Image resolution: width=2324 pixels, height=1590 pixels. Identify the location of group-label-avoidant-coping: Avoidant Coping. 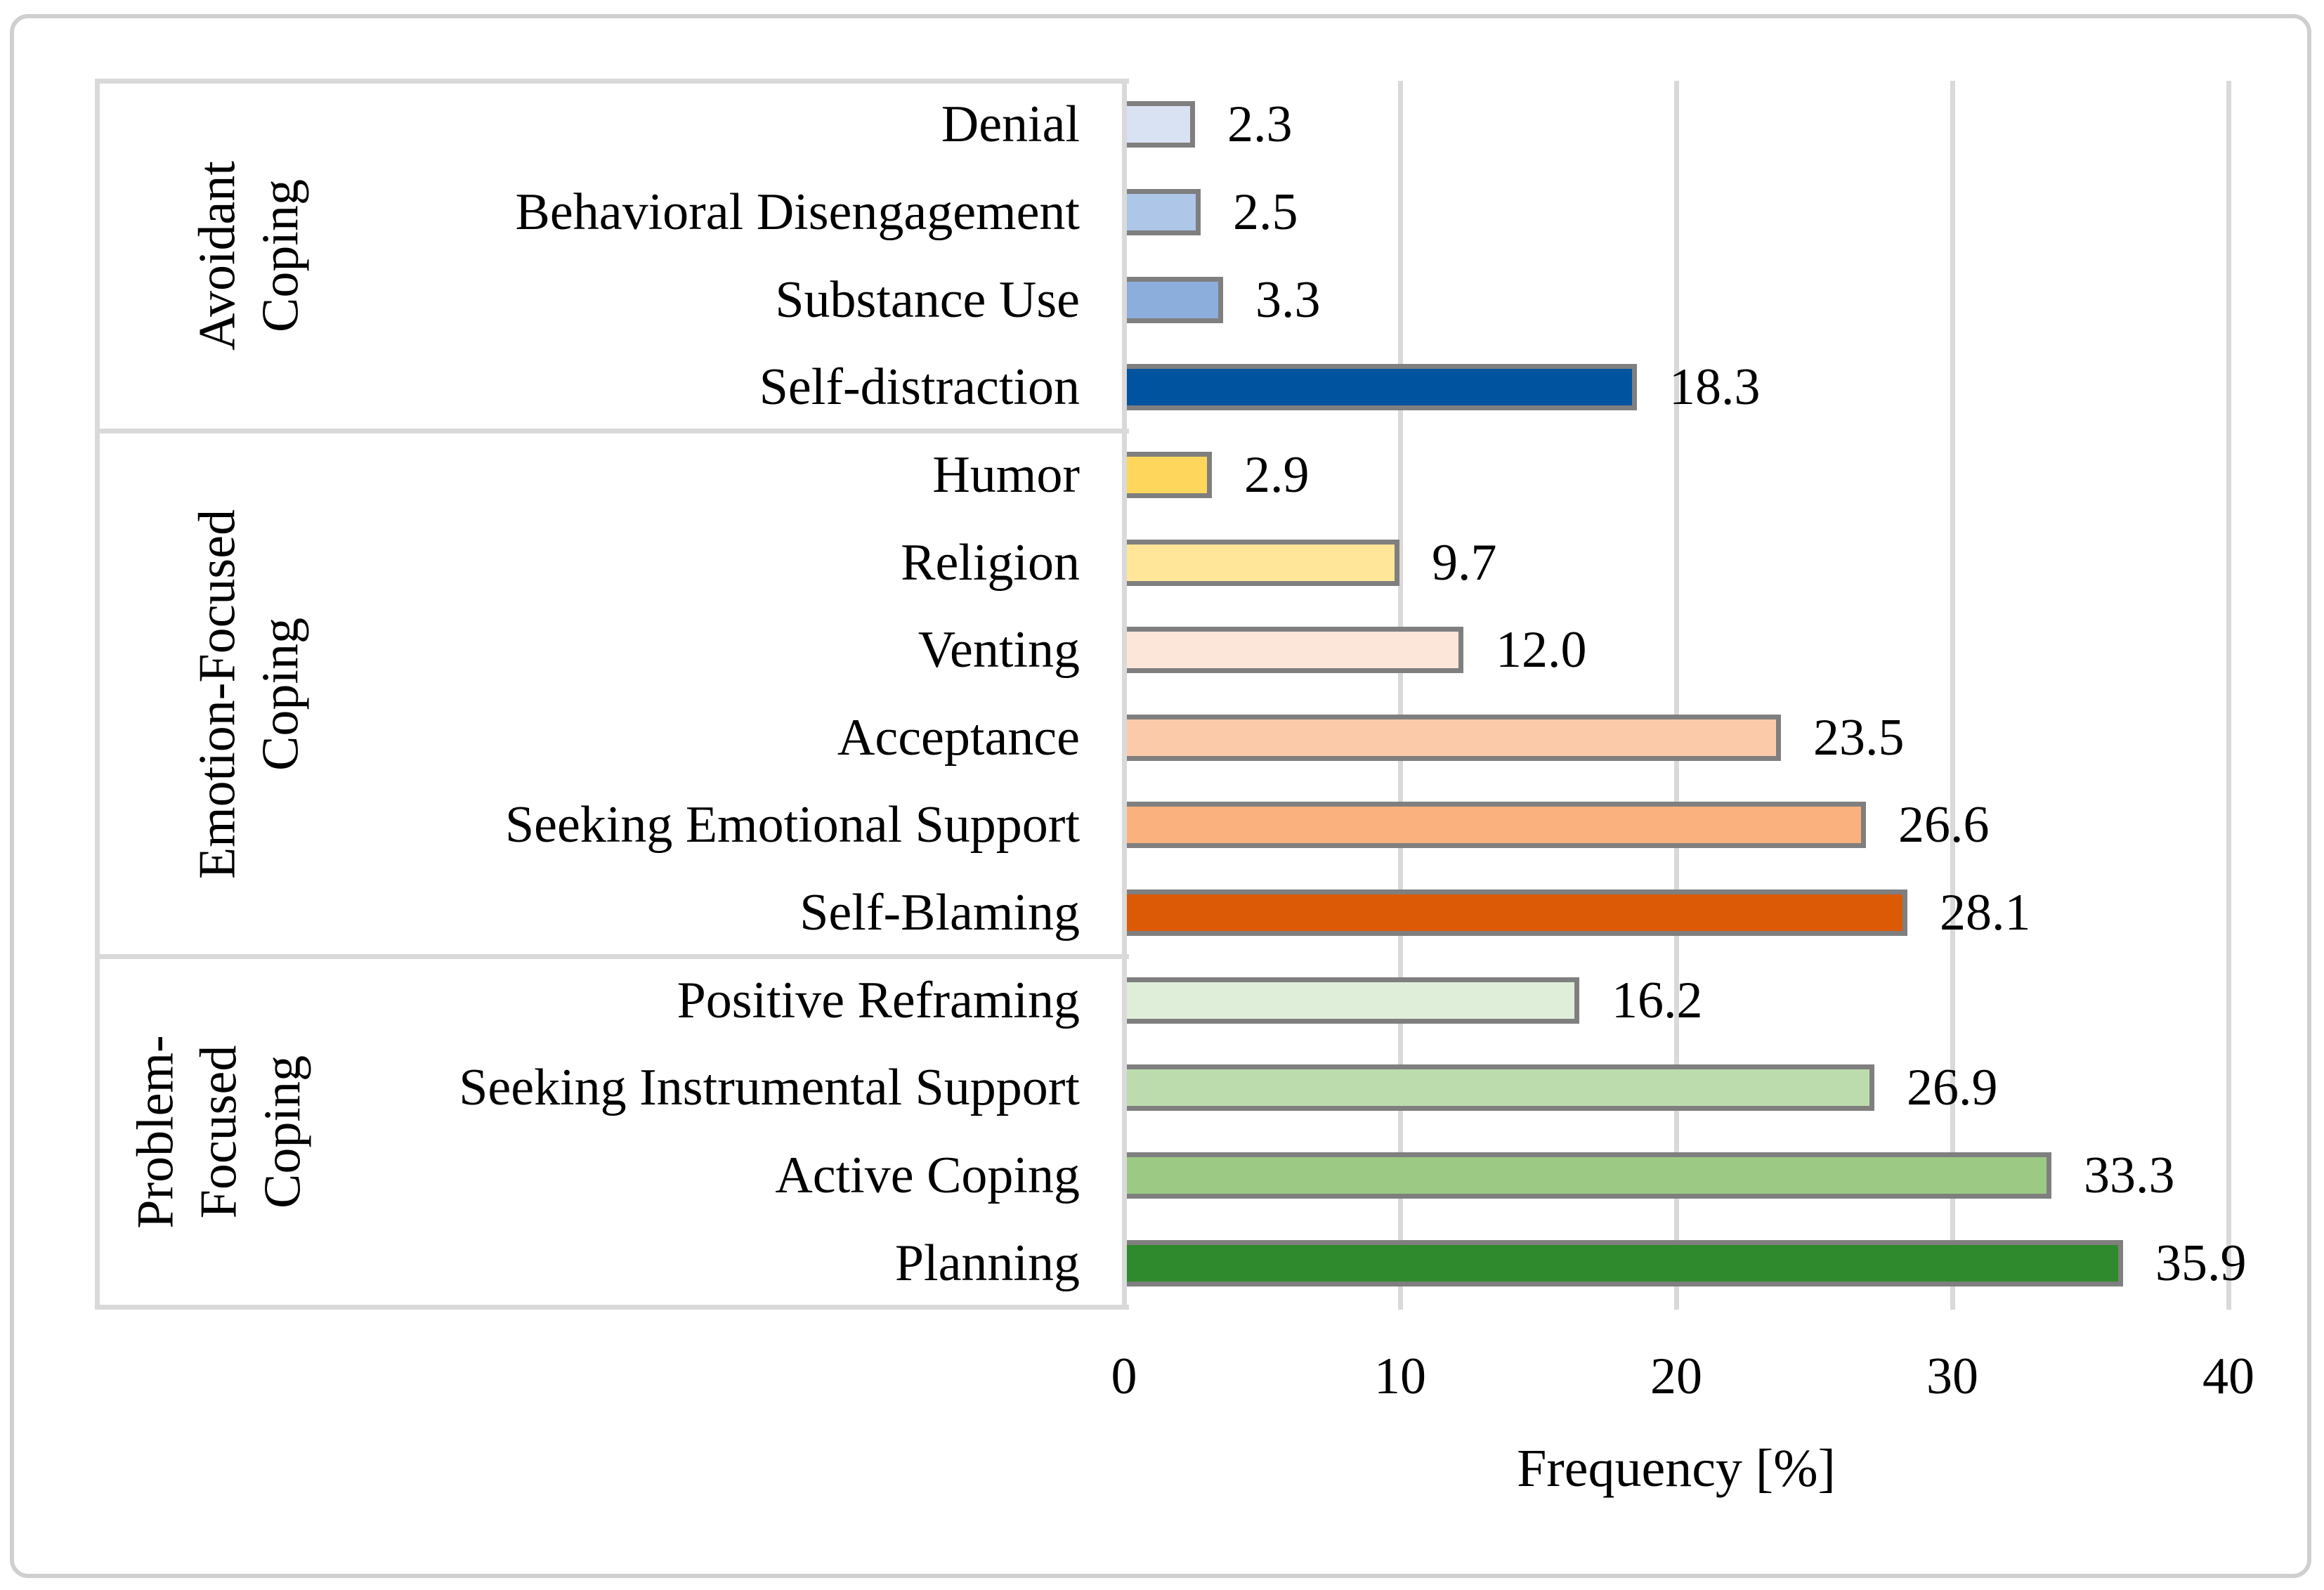
(249, 256).